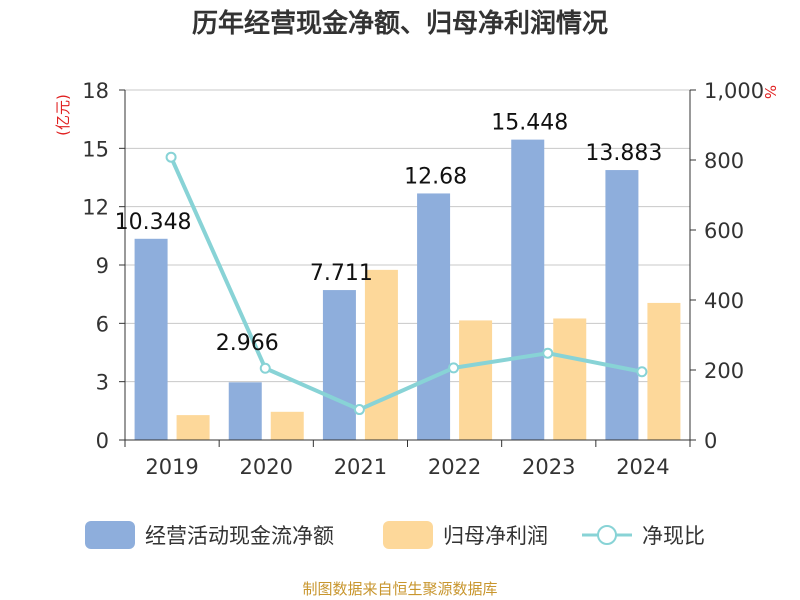 The image size is (800, 600). What do you see at coordinates (724, 161) in the screenshot?
I see `right-tick-label: 800` at bounding box center [724, 161].